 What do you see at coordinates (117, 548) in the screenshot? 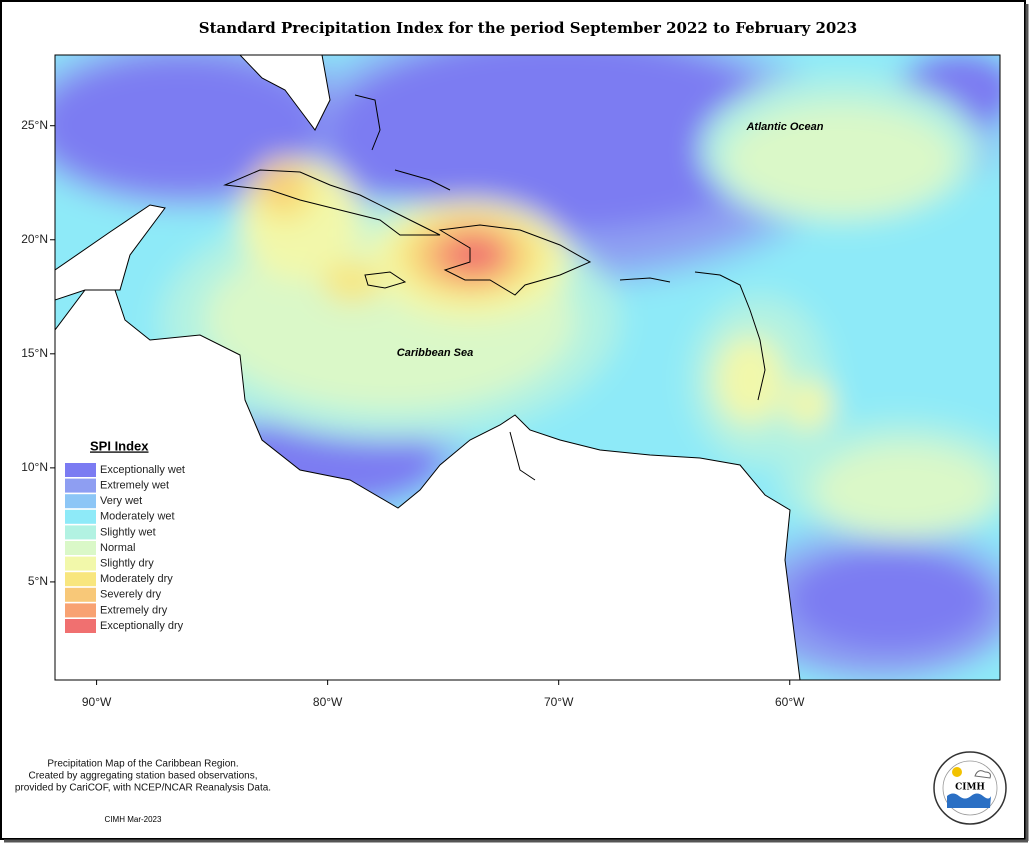
I see `legend-label: Normal` at bounding box center [117, 548].